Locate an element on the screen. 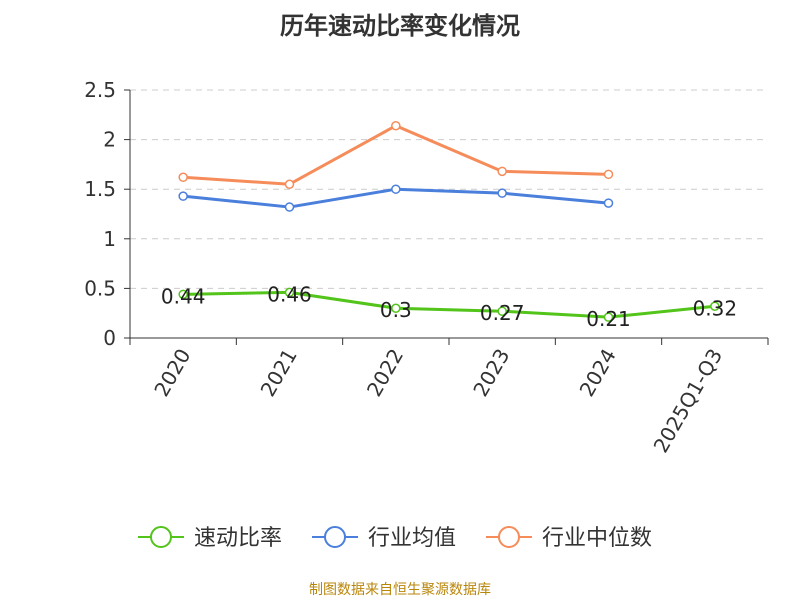 The image size is (800, 600). legend-layer: 速动比率 行业均值 行业中位数 is located at coordinates (395, 538).